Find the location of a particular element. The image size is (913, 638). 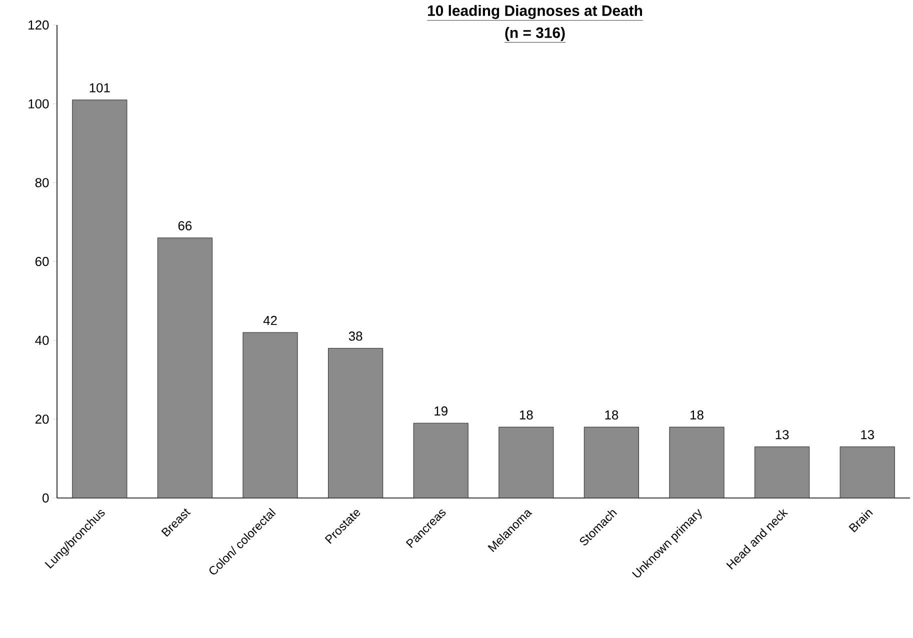

chart-subtitle: (n = 316) is located at coordinates (535, 34).